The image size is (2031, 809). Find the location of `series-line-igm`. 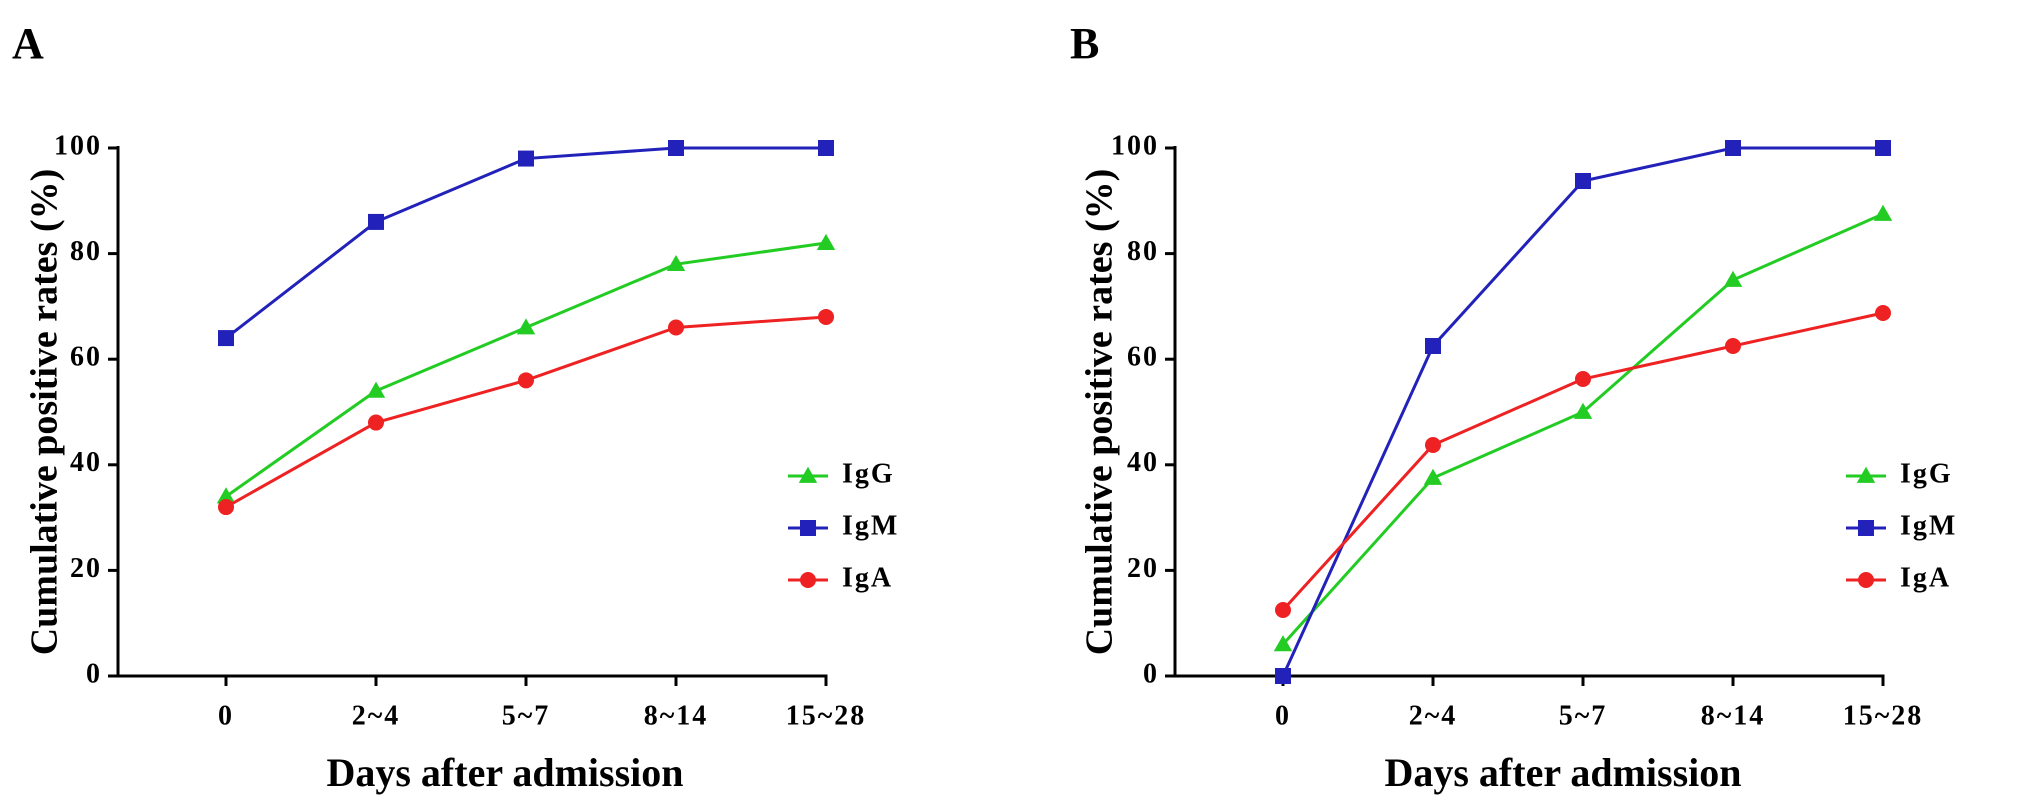

series-line-igm is located at coordinates (525, 243).